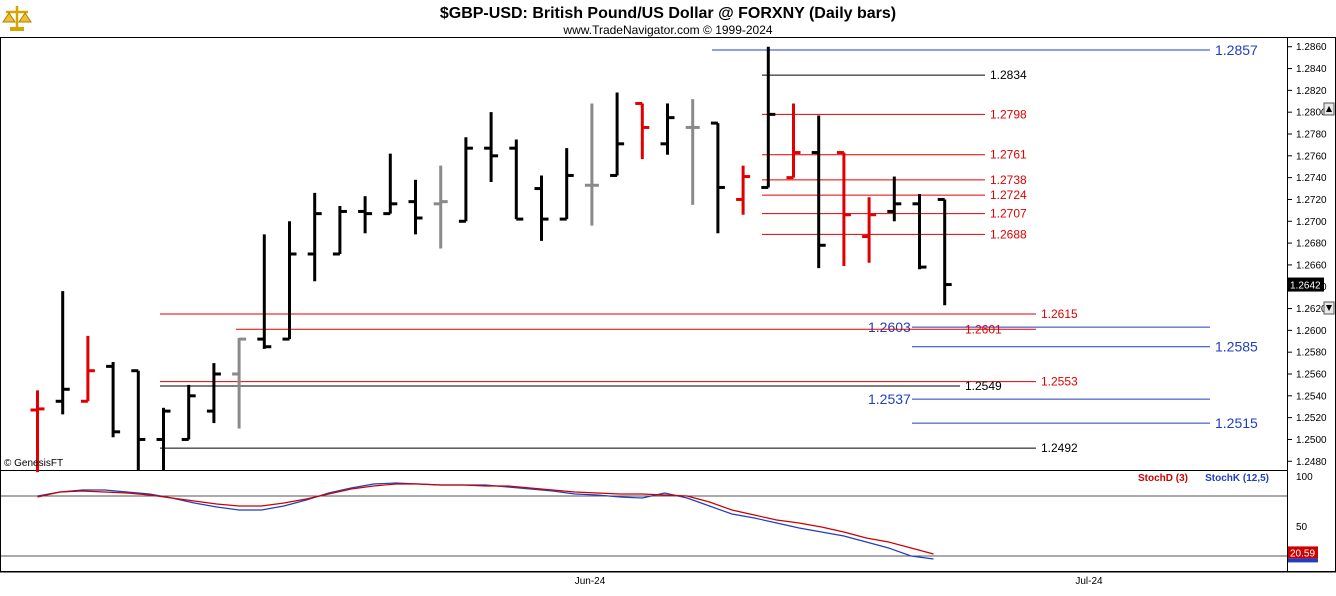 Image resolution: width=1336 pixels, height=596 pixels. Describe the element at coordinates (1311, 200) in the screenshot. I see `y-tick-label: 1.2720` at that location.